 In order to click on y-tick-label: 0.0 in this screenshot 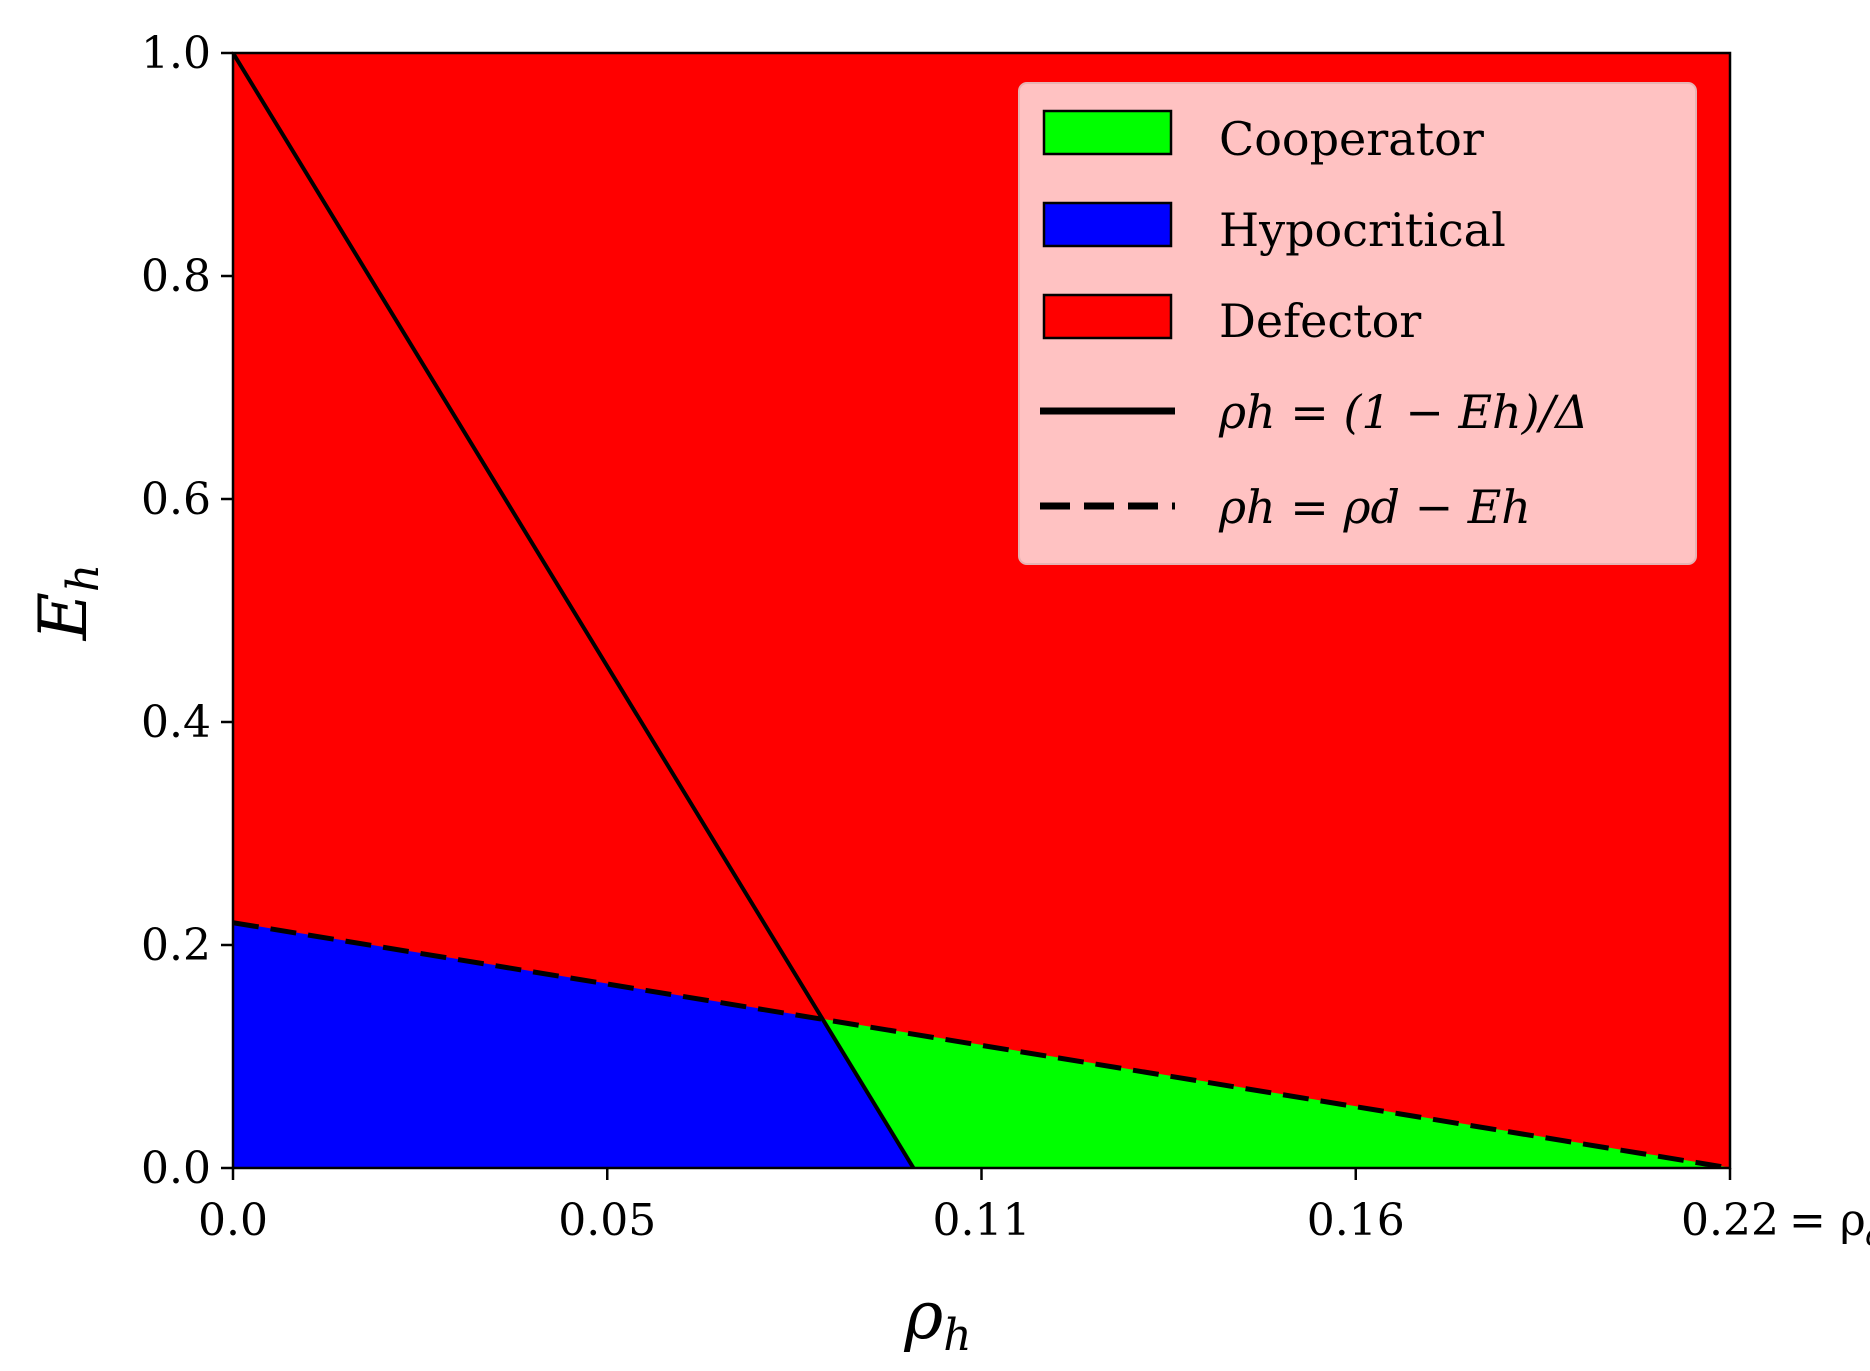, I will do `click(176, 1168)`.